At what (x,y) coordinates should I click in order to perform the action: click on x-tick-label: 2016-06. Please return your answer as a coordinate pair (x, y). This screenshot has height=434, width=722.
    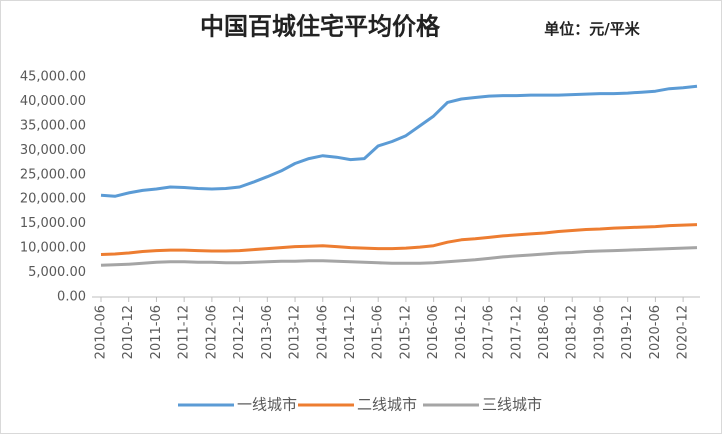
    Looking at the image, I should click on (433, 332).